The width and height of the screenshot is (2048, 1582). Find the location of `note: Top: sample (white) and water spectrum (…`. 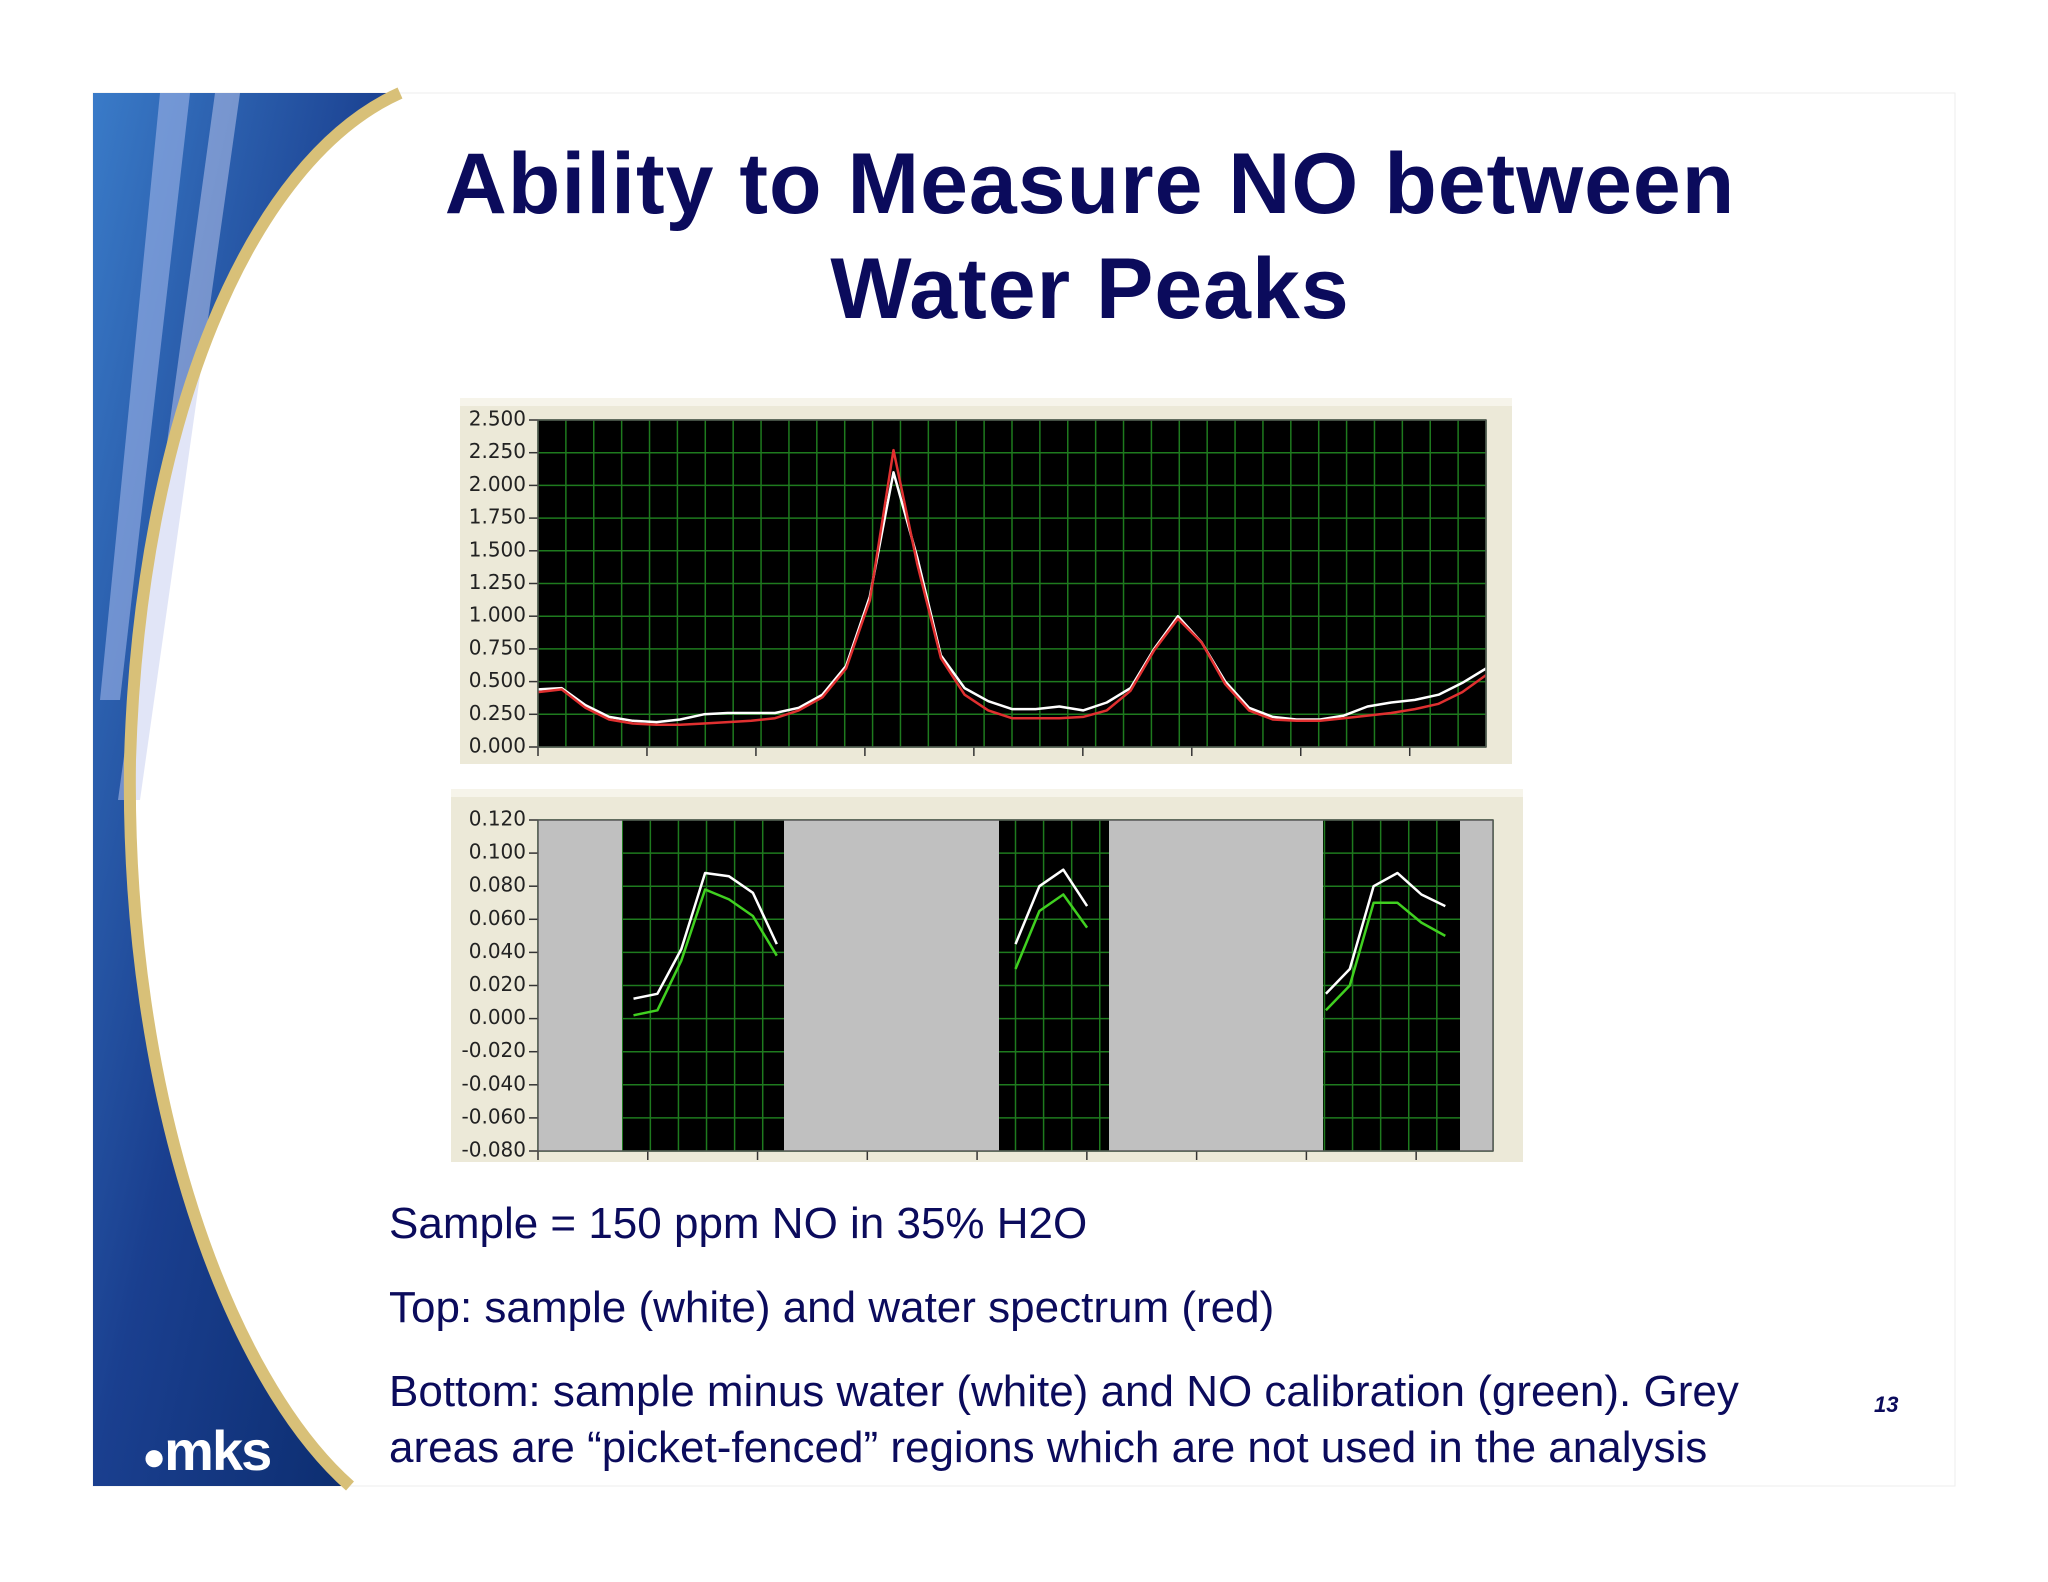

note: Top: sample (white) and water spectrum (… is located at coordinates (832, 1307).